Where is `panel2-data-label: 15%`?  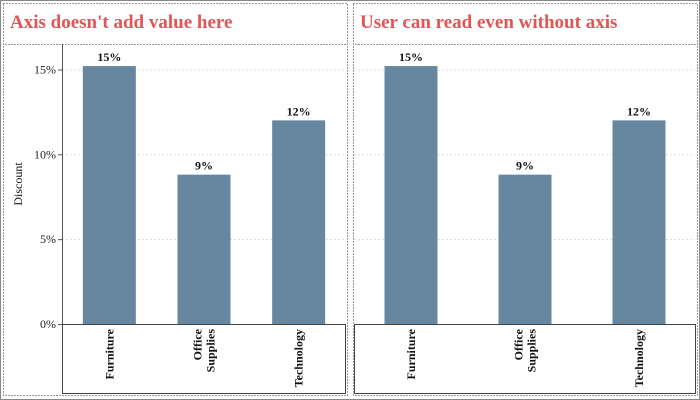
panel2-data-label: 15% is located at coordinates (411, 57).